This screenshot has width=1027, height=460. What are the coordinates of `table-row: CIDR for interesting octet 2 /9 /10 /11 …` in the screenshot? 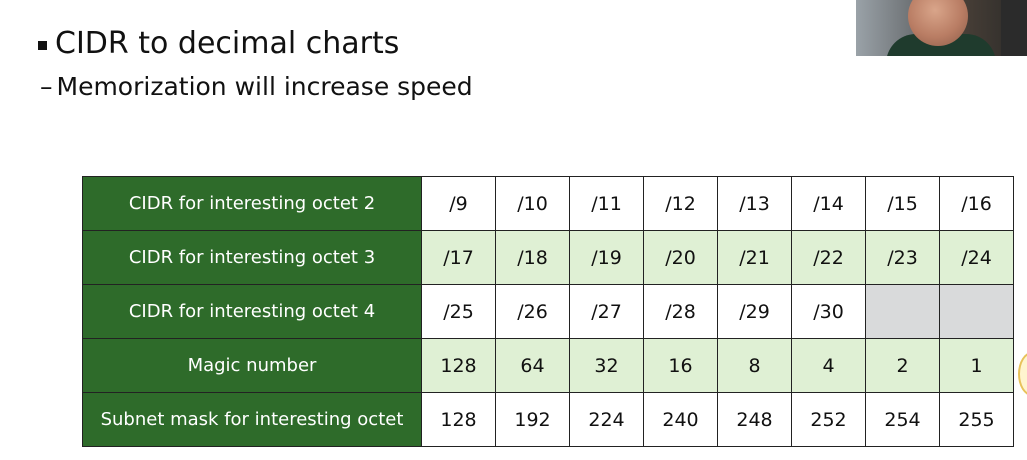 It's located at (548, 203).